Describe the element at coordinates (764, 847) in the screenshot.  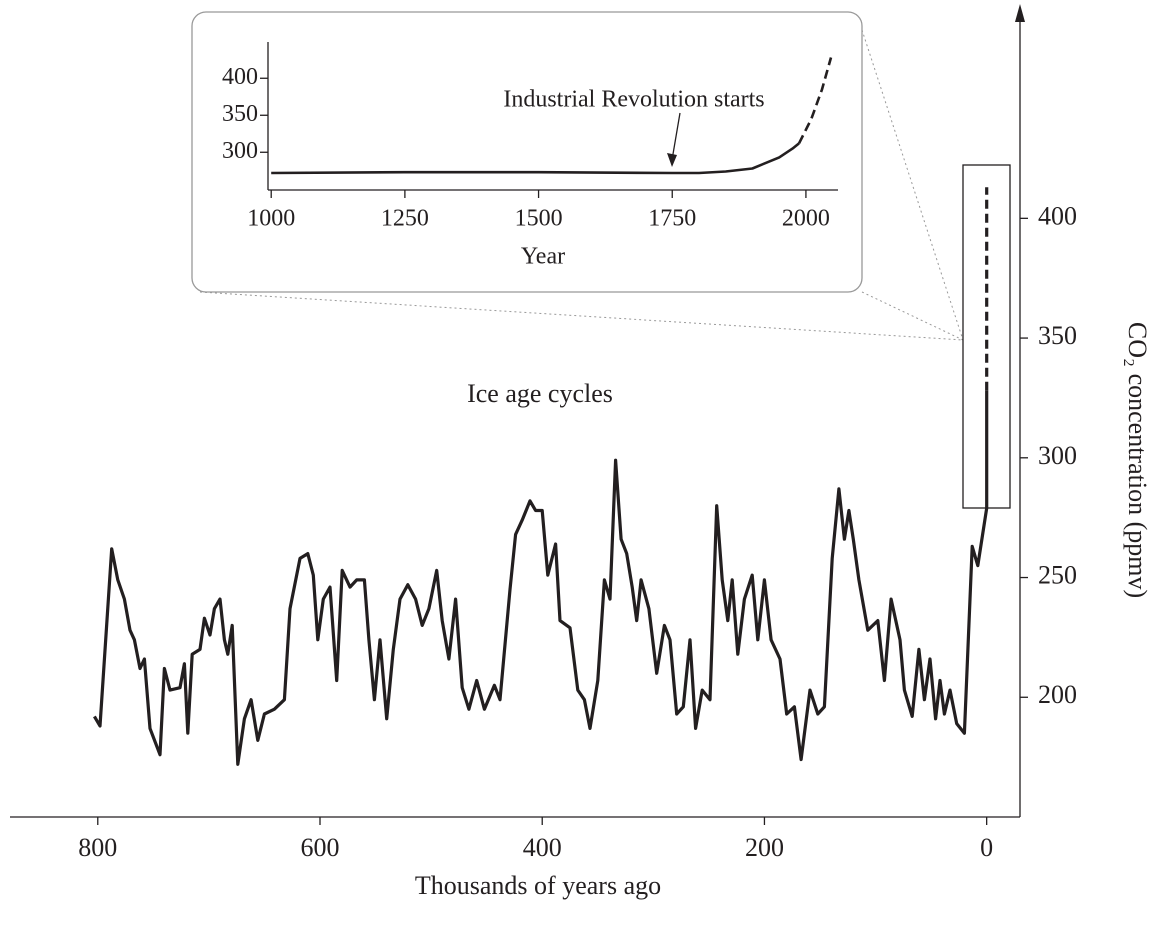
I see `x-tick-label: 200` at that location.